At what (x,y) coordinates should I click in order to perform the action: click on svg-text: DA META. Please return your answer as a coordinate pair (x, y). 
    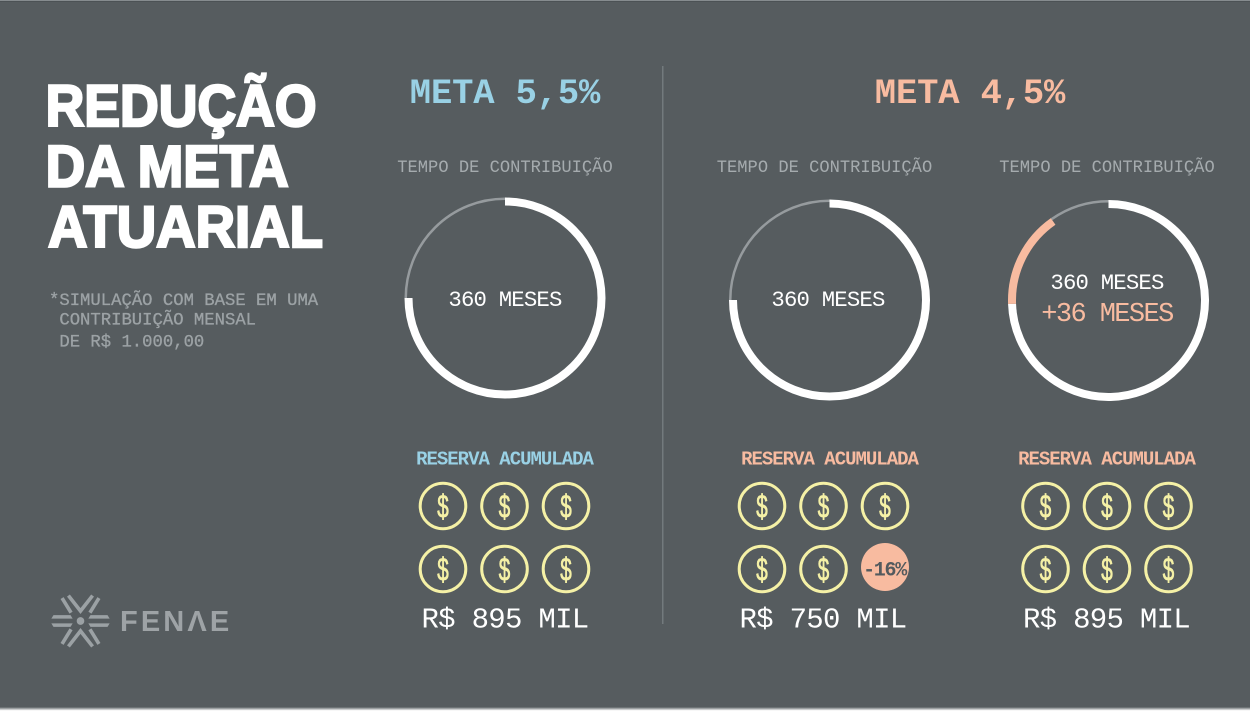
    Looking at the image, I should click on (167, 167).